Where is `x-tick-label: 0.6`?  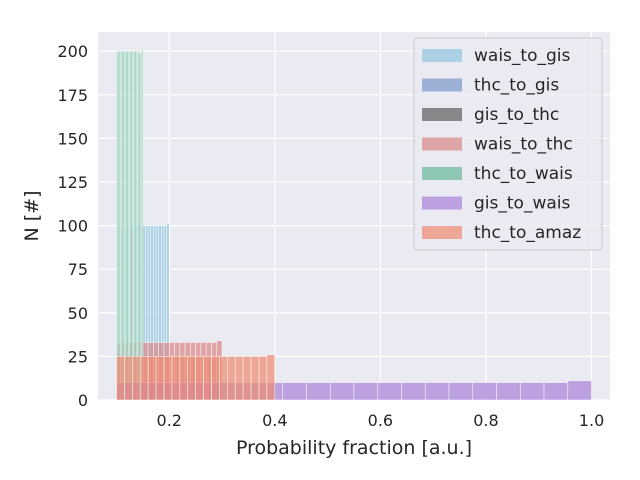 x-tick-label: 0.6 is located at coordinates (380, 420).